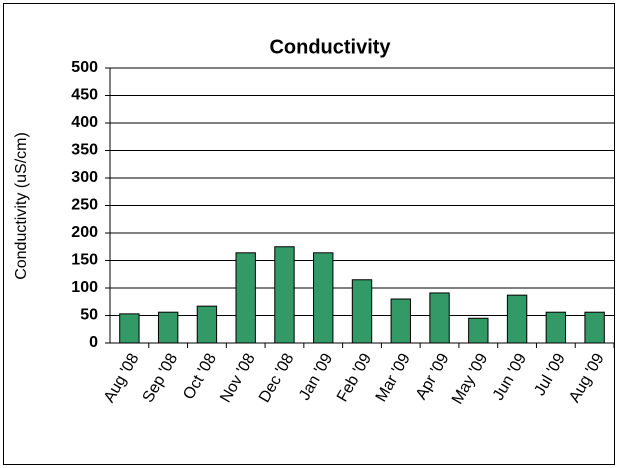 The height and width of the screenshot is (468, 618). Describe the element at coordinates (84, 232) in the screenshot. I see `y-tick-label: 200` at that location.